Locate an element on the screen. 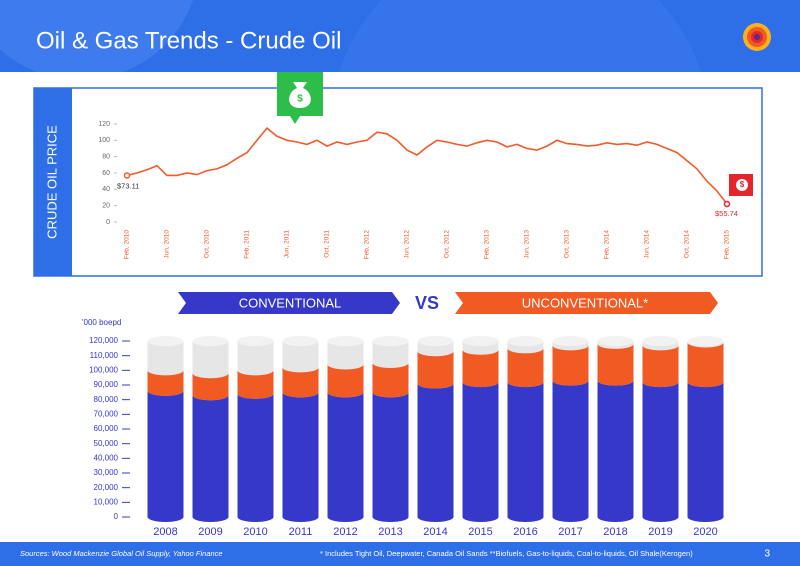  y-tick-label: 120,000 is located at coordinates (103, 340).